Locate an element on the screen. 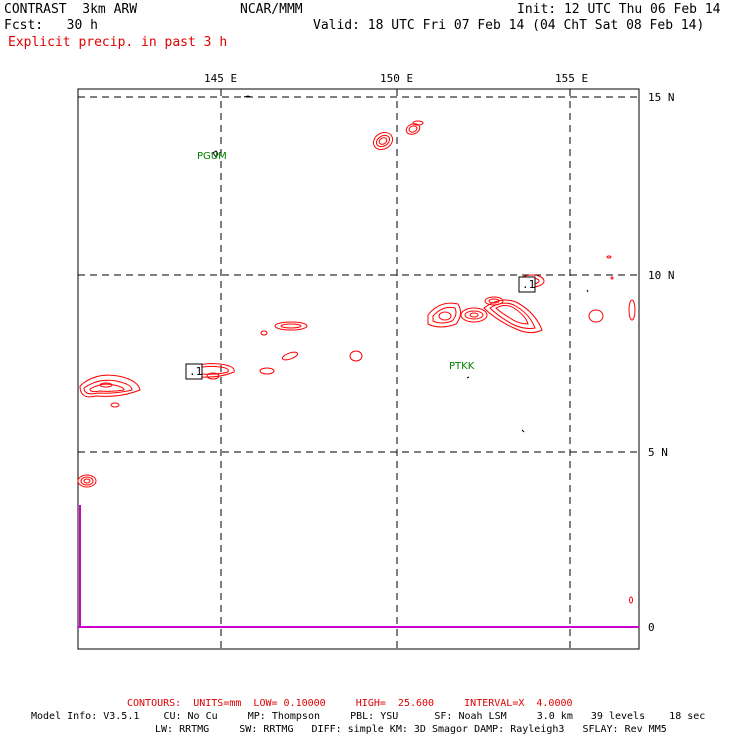  island-chuuk is located at coordinates (468, 377).